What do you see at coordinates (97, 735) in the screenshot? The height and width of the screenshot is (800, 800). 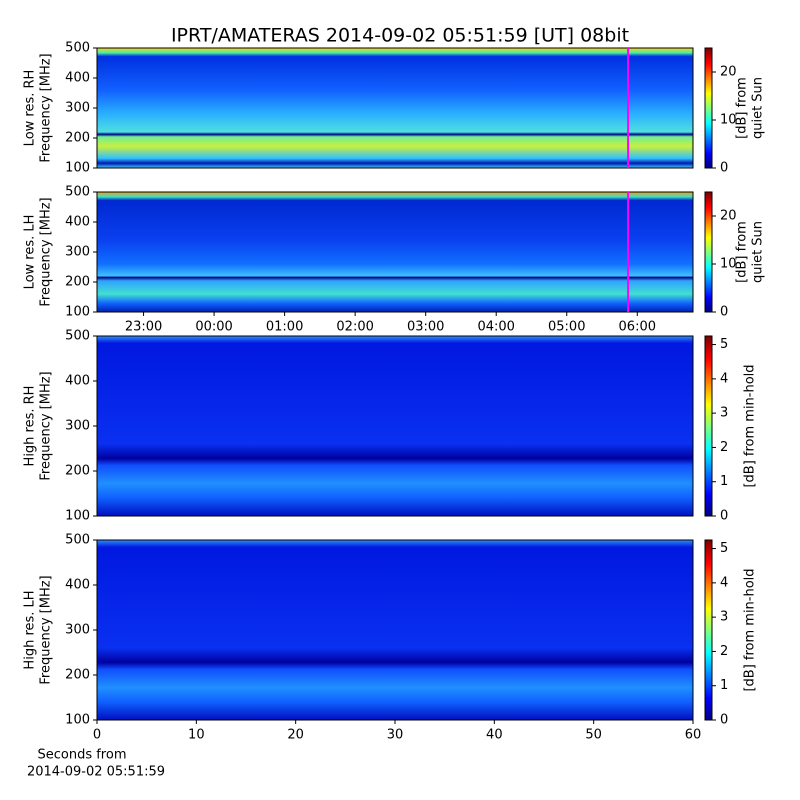 I see `x-tick-label: 0` at bounding box center [97, 735].